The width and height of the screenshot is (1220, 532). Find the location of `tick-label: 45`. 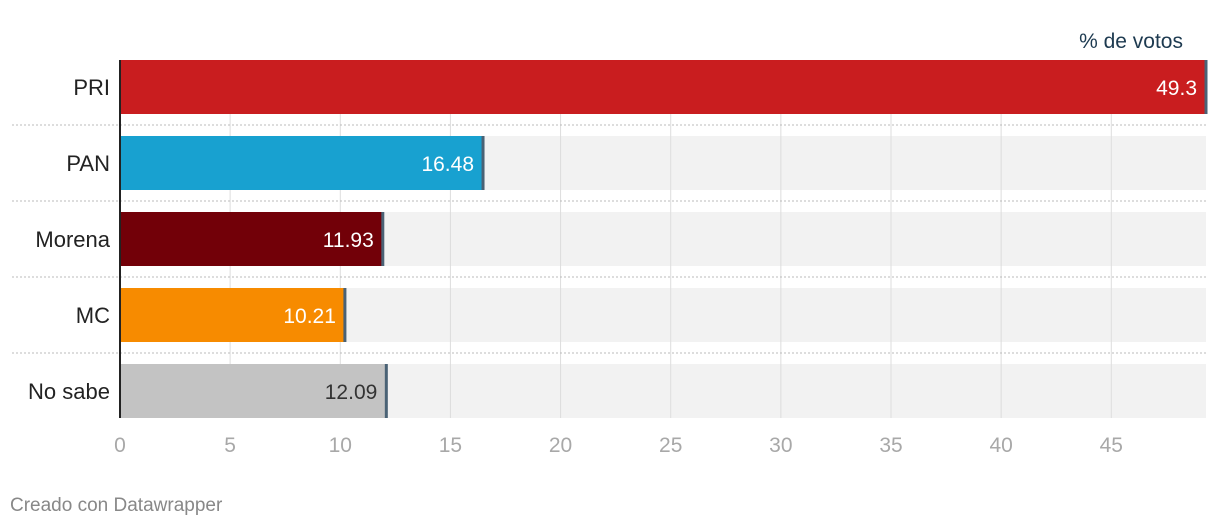

tick-label: 45 is located at coordinates (1111, 445).